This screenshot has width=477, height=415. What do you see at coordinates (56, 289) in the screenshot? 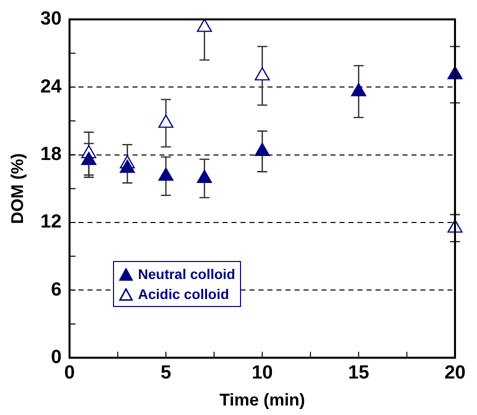
I see `y-tick-label: 6` at bounding box center [56, 289].